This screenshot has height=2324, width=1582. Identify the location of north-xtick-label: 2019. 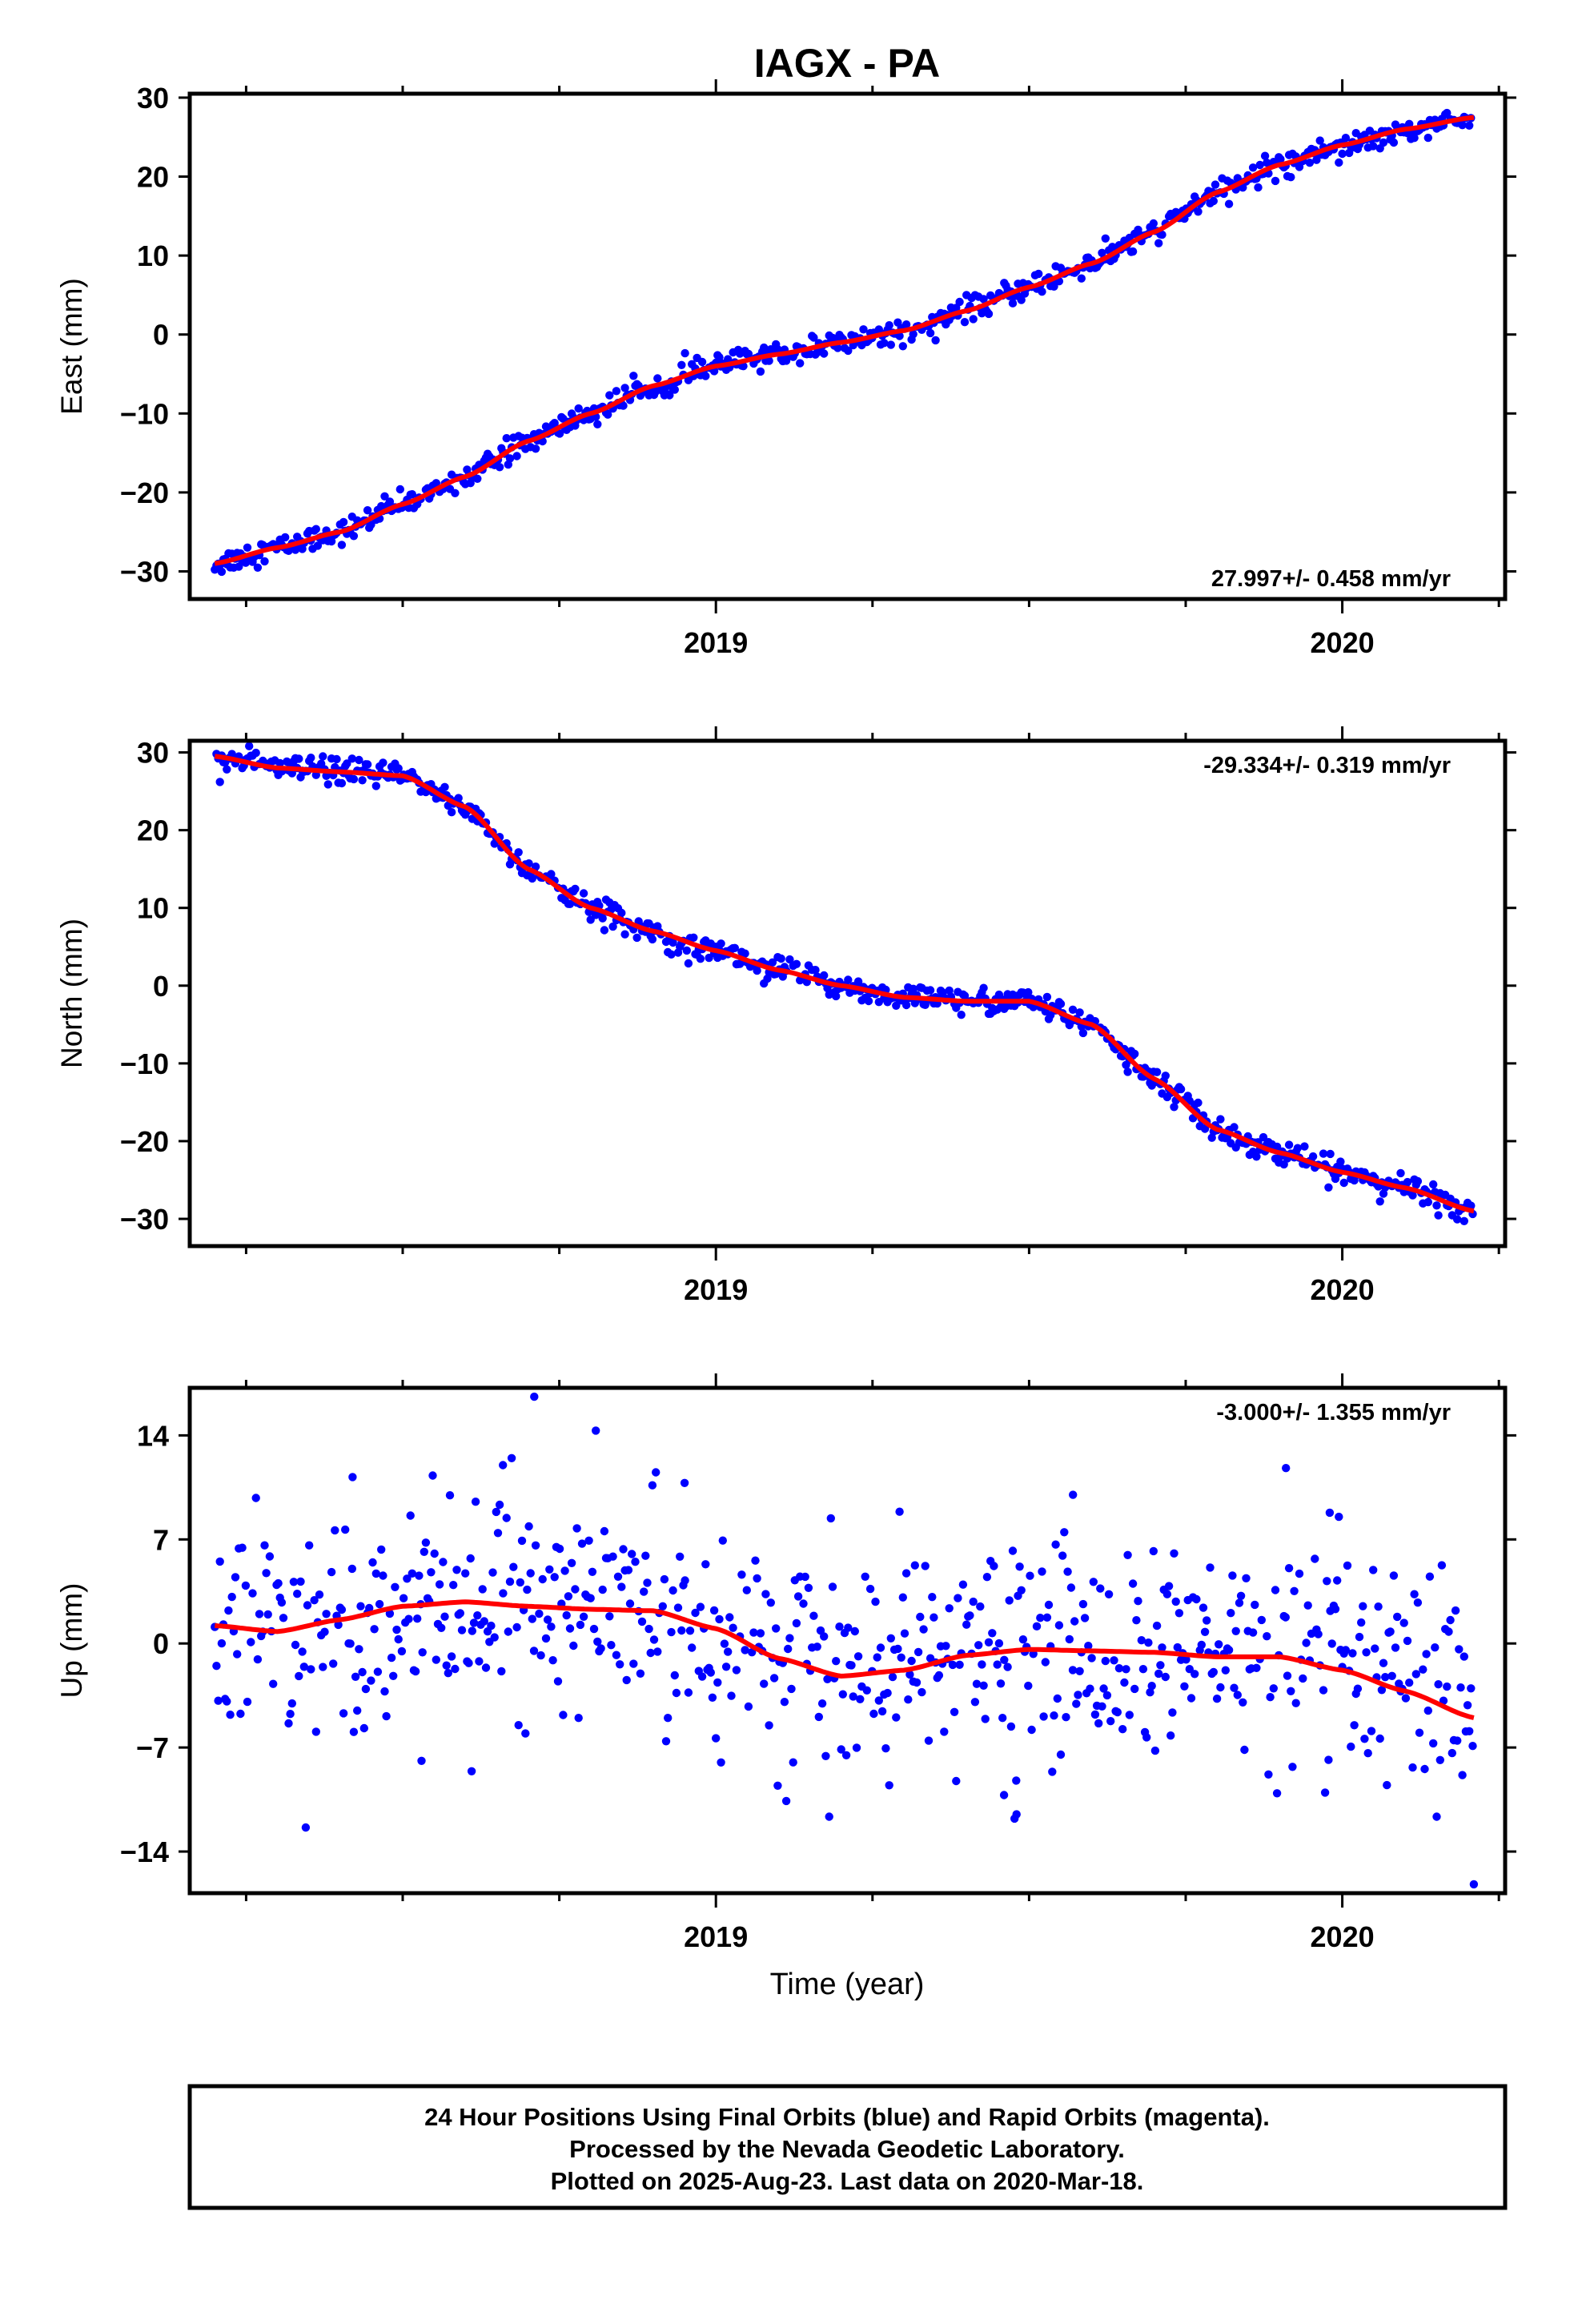
(716, 1289).